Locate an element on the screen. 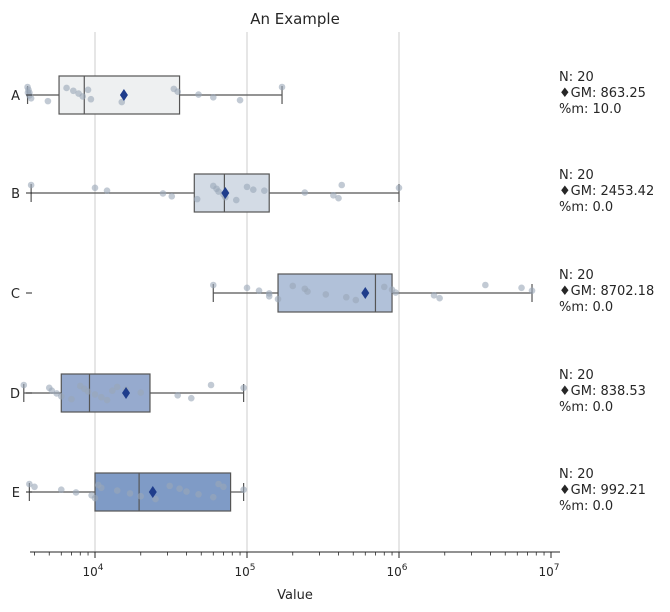  stat-line-gm: ♦GM: 863.25 is located at coordinates (602, 93).